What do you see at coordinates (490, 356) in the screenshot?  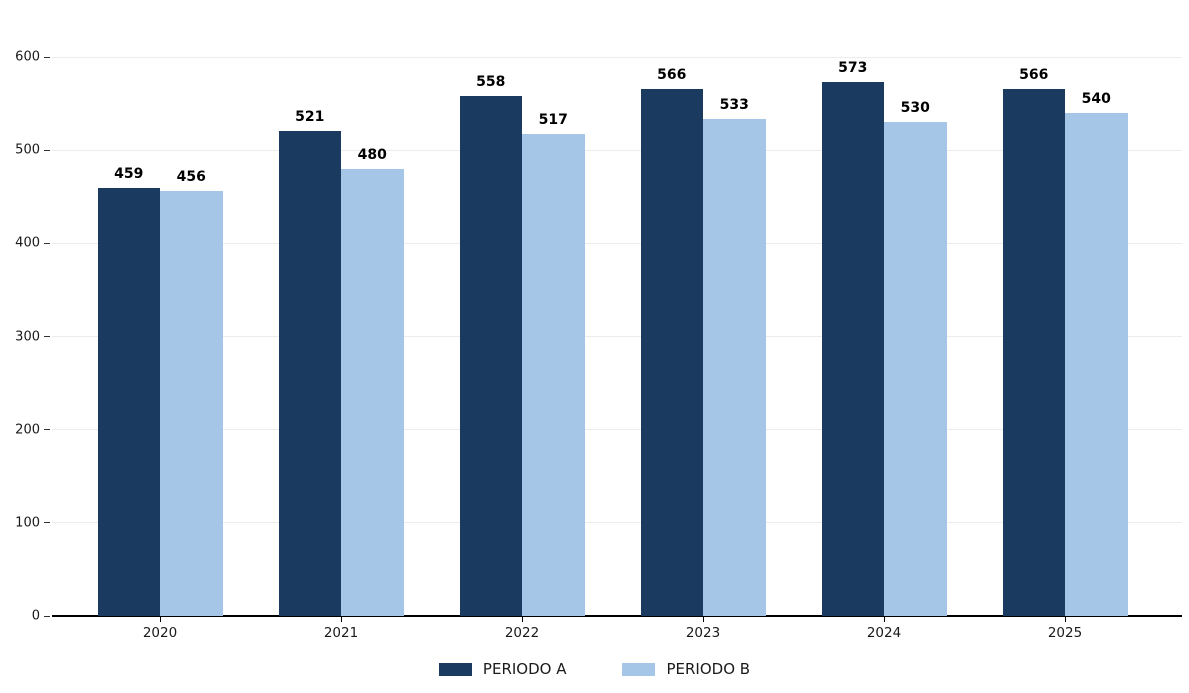 I see `bar-periodo-a-2022` at bounding box center [490, 356].